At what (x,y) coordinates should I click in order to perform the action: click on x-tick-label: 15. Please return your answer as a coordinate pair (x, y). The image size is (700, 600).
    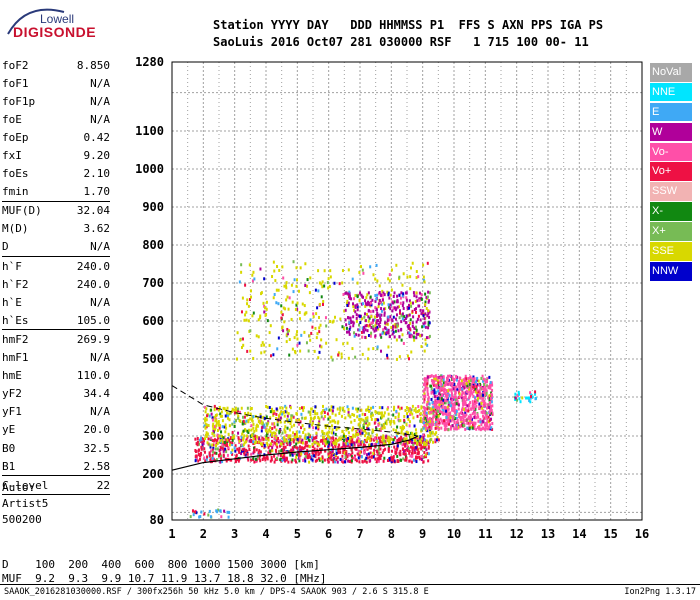
    Looking at the image, I should click on (610, 534).